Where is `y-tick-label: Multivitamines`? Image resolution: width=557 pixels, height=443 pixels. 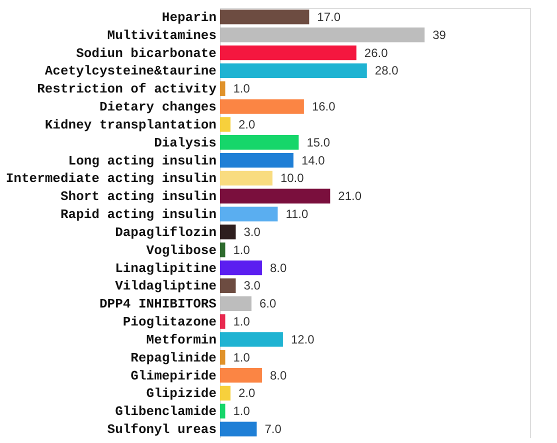 y-tick-label: Multivitamines is located at coordinates (162, 35).